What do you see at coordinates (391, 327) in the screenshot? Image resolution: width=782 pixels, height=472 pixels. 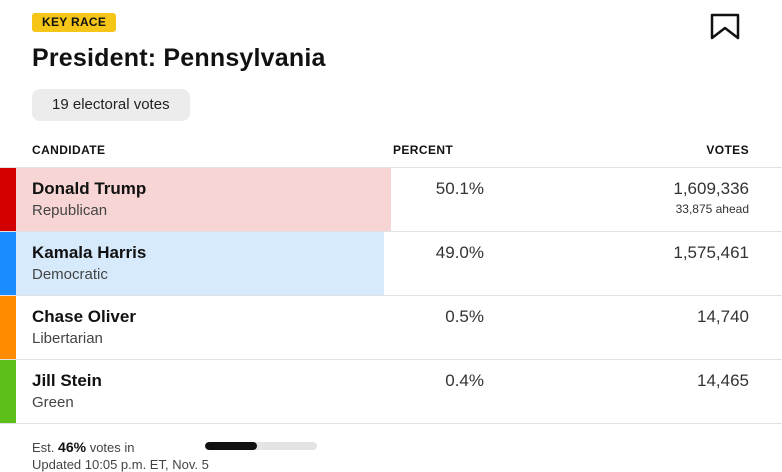 I see `candidate-row: Chase Oliver Libertarian 0.5% 14,740` at bounding box center [391, 327].